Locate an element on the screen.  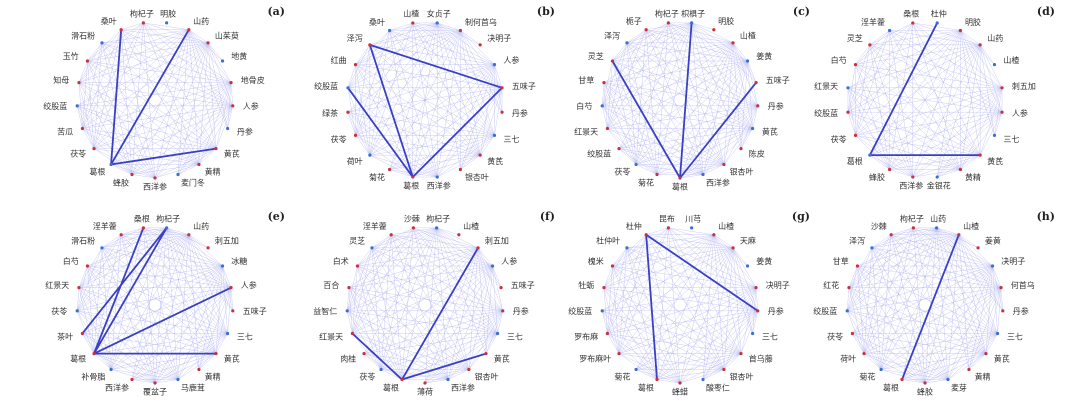
node-label: 刺五加 is located at coordinates (497, 241).